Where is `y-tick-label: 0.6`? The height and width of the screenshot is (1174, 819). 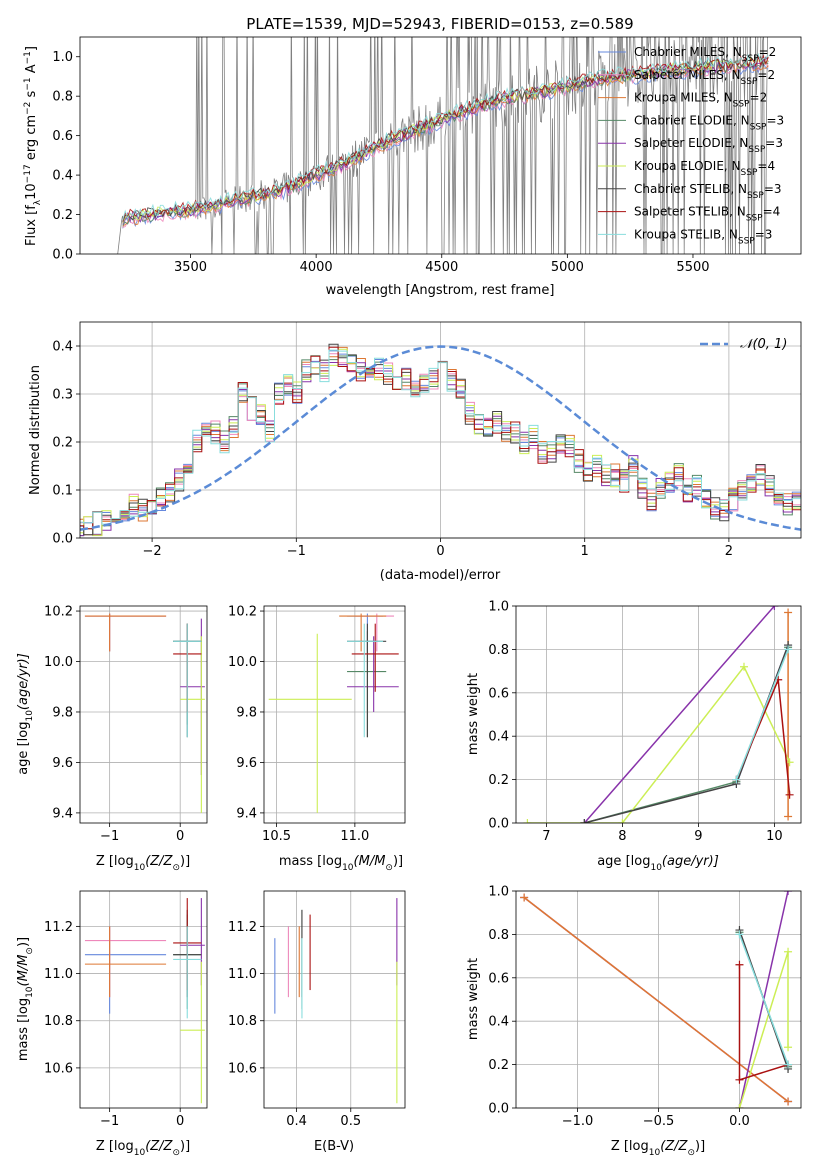 y-tick-label: 0.6 is located at coordinates (498, 978).